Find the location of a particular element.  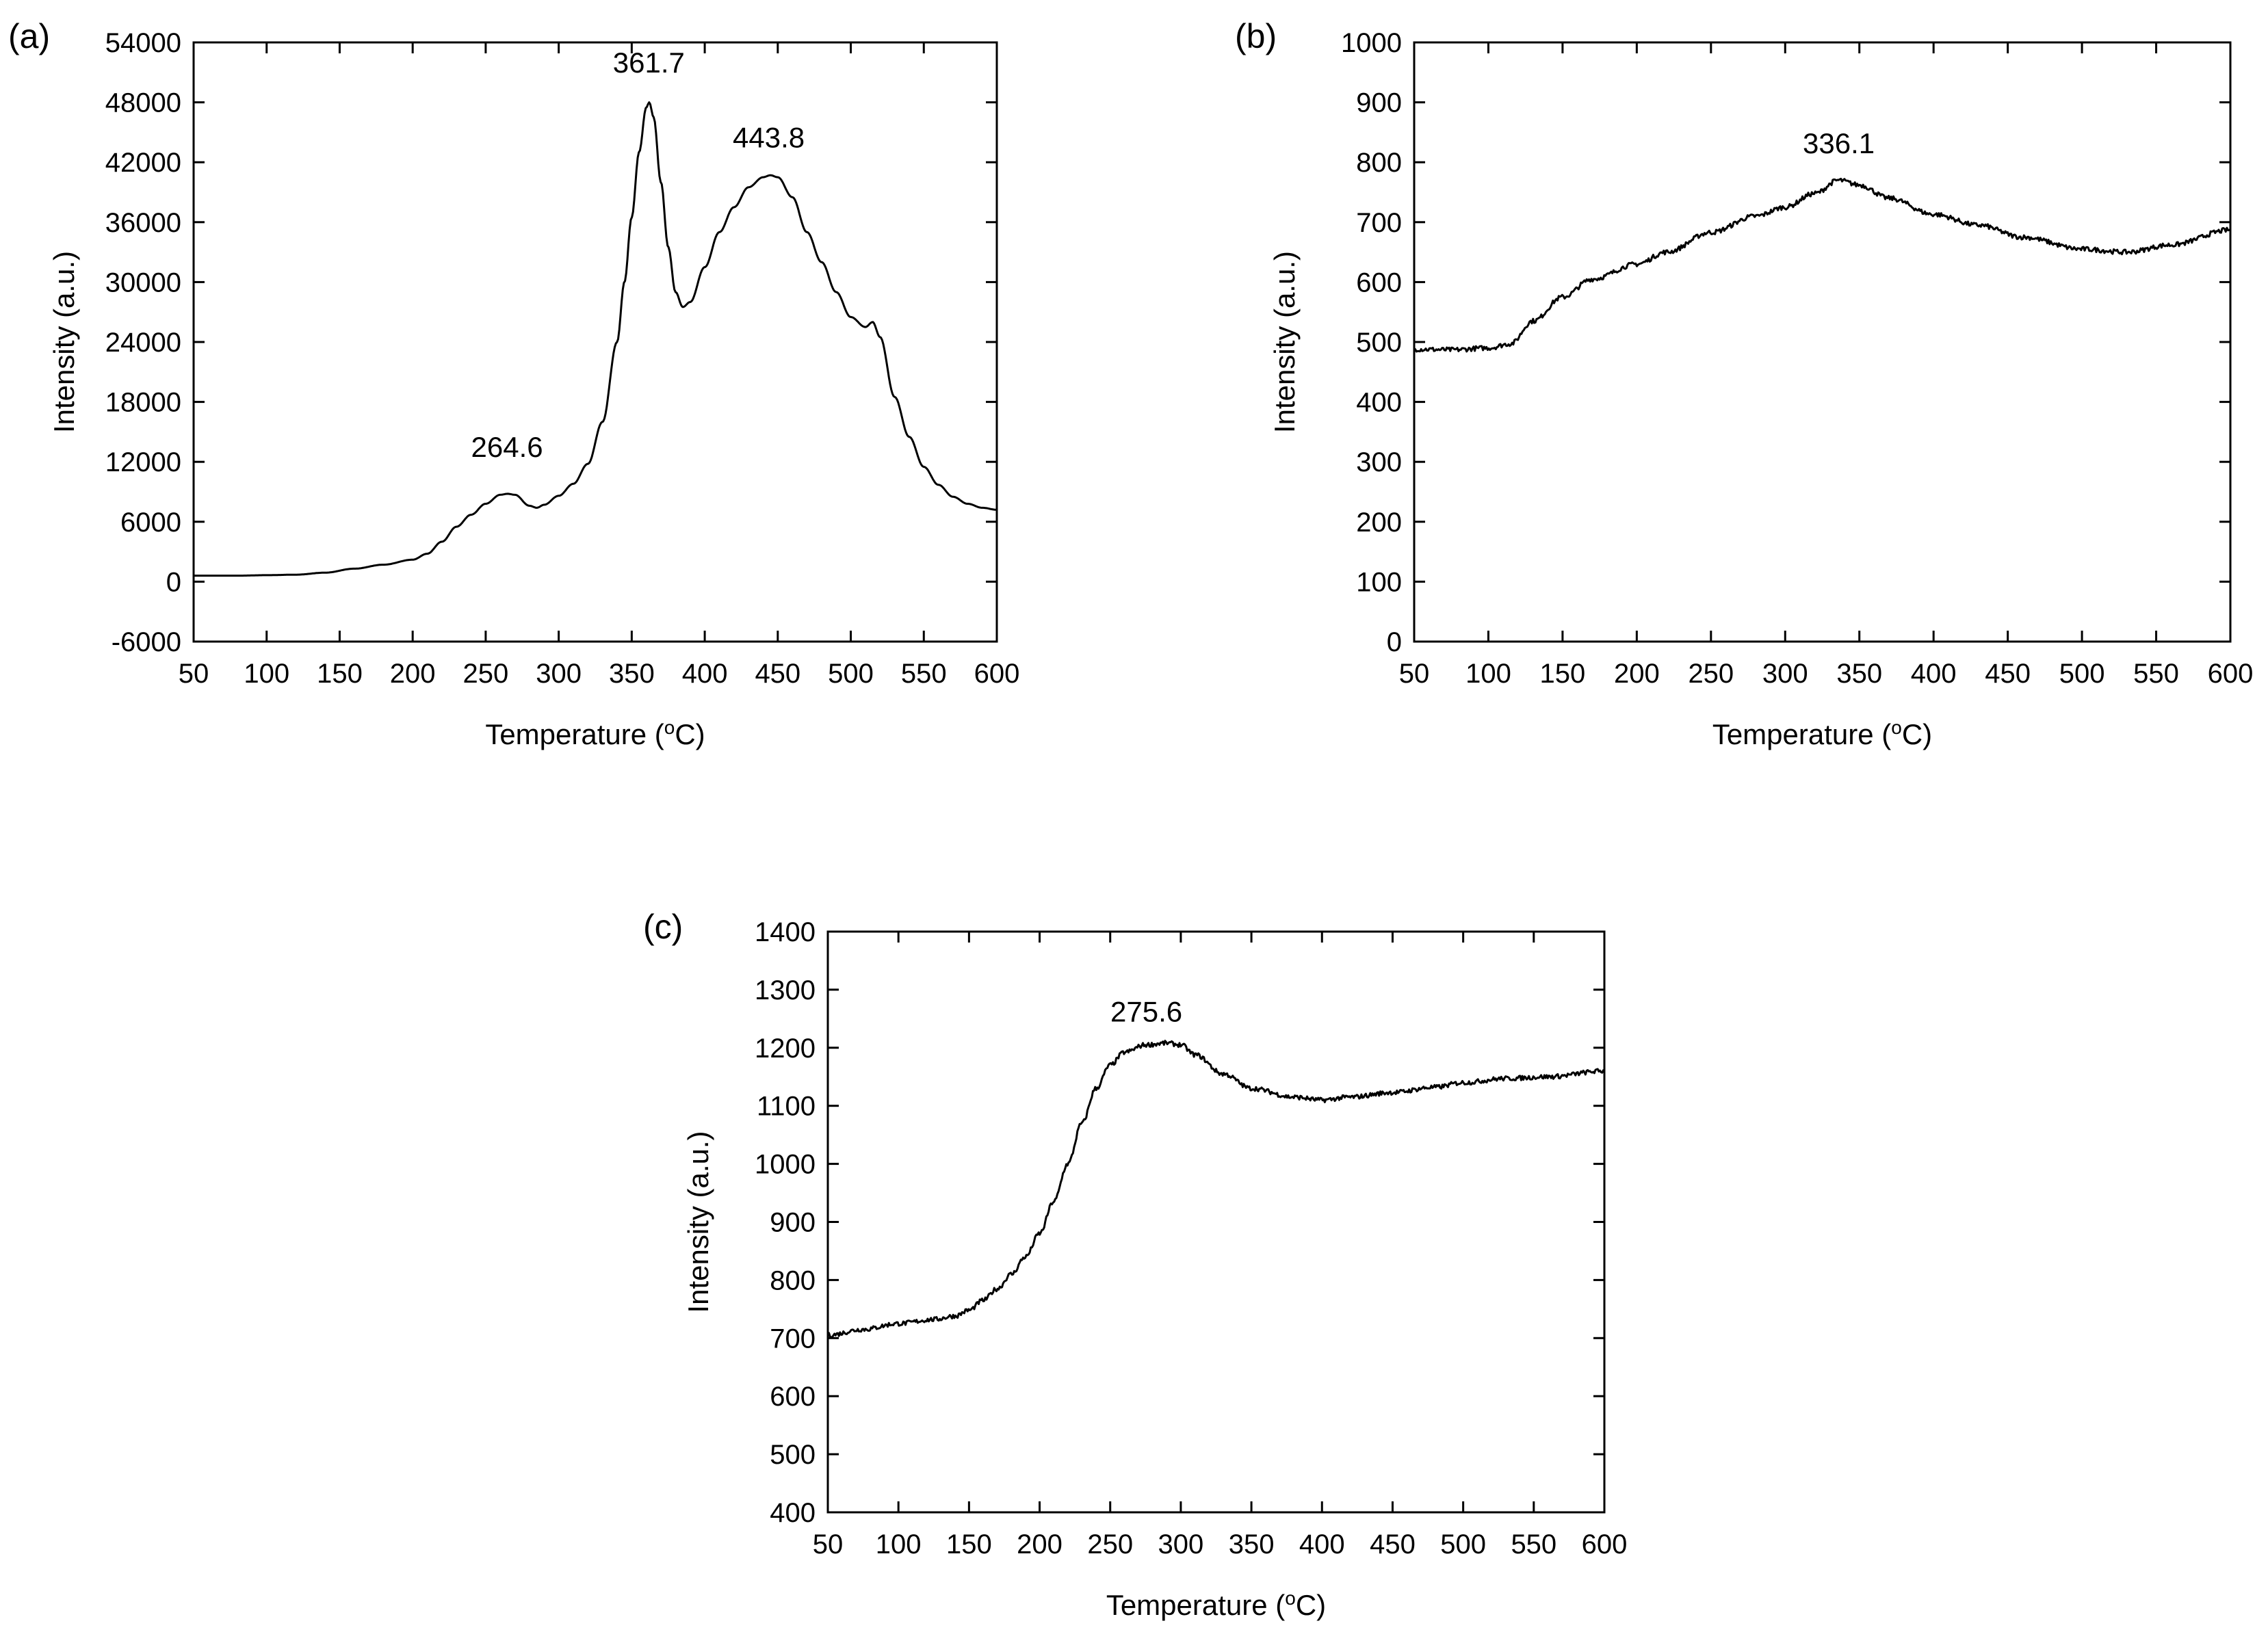

peak-annotation: 361.7 is located at coordinates (649, 63).